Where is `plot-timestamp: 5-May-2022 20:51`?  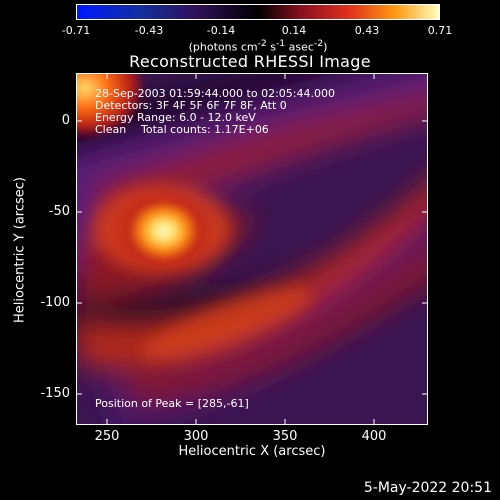 plot-timestamp: 5-May-2022 20:51 is located at coordinates (427, 488).